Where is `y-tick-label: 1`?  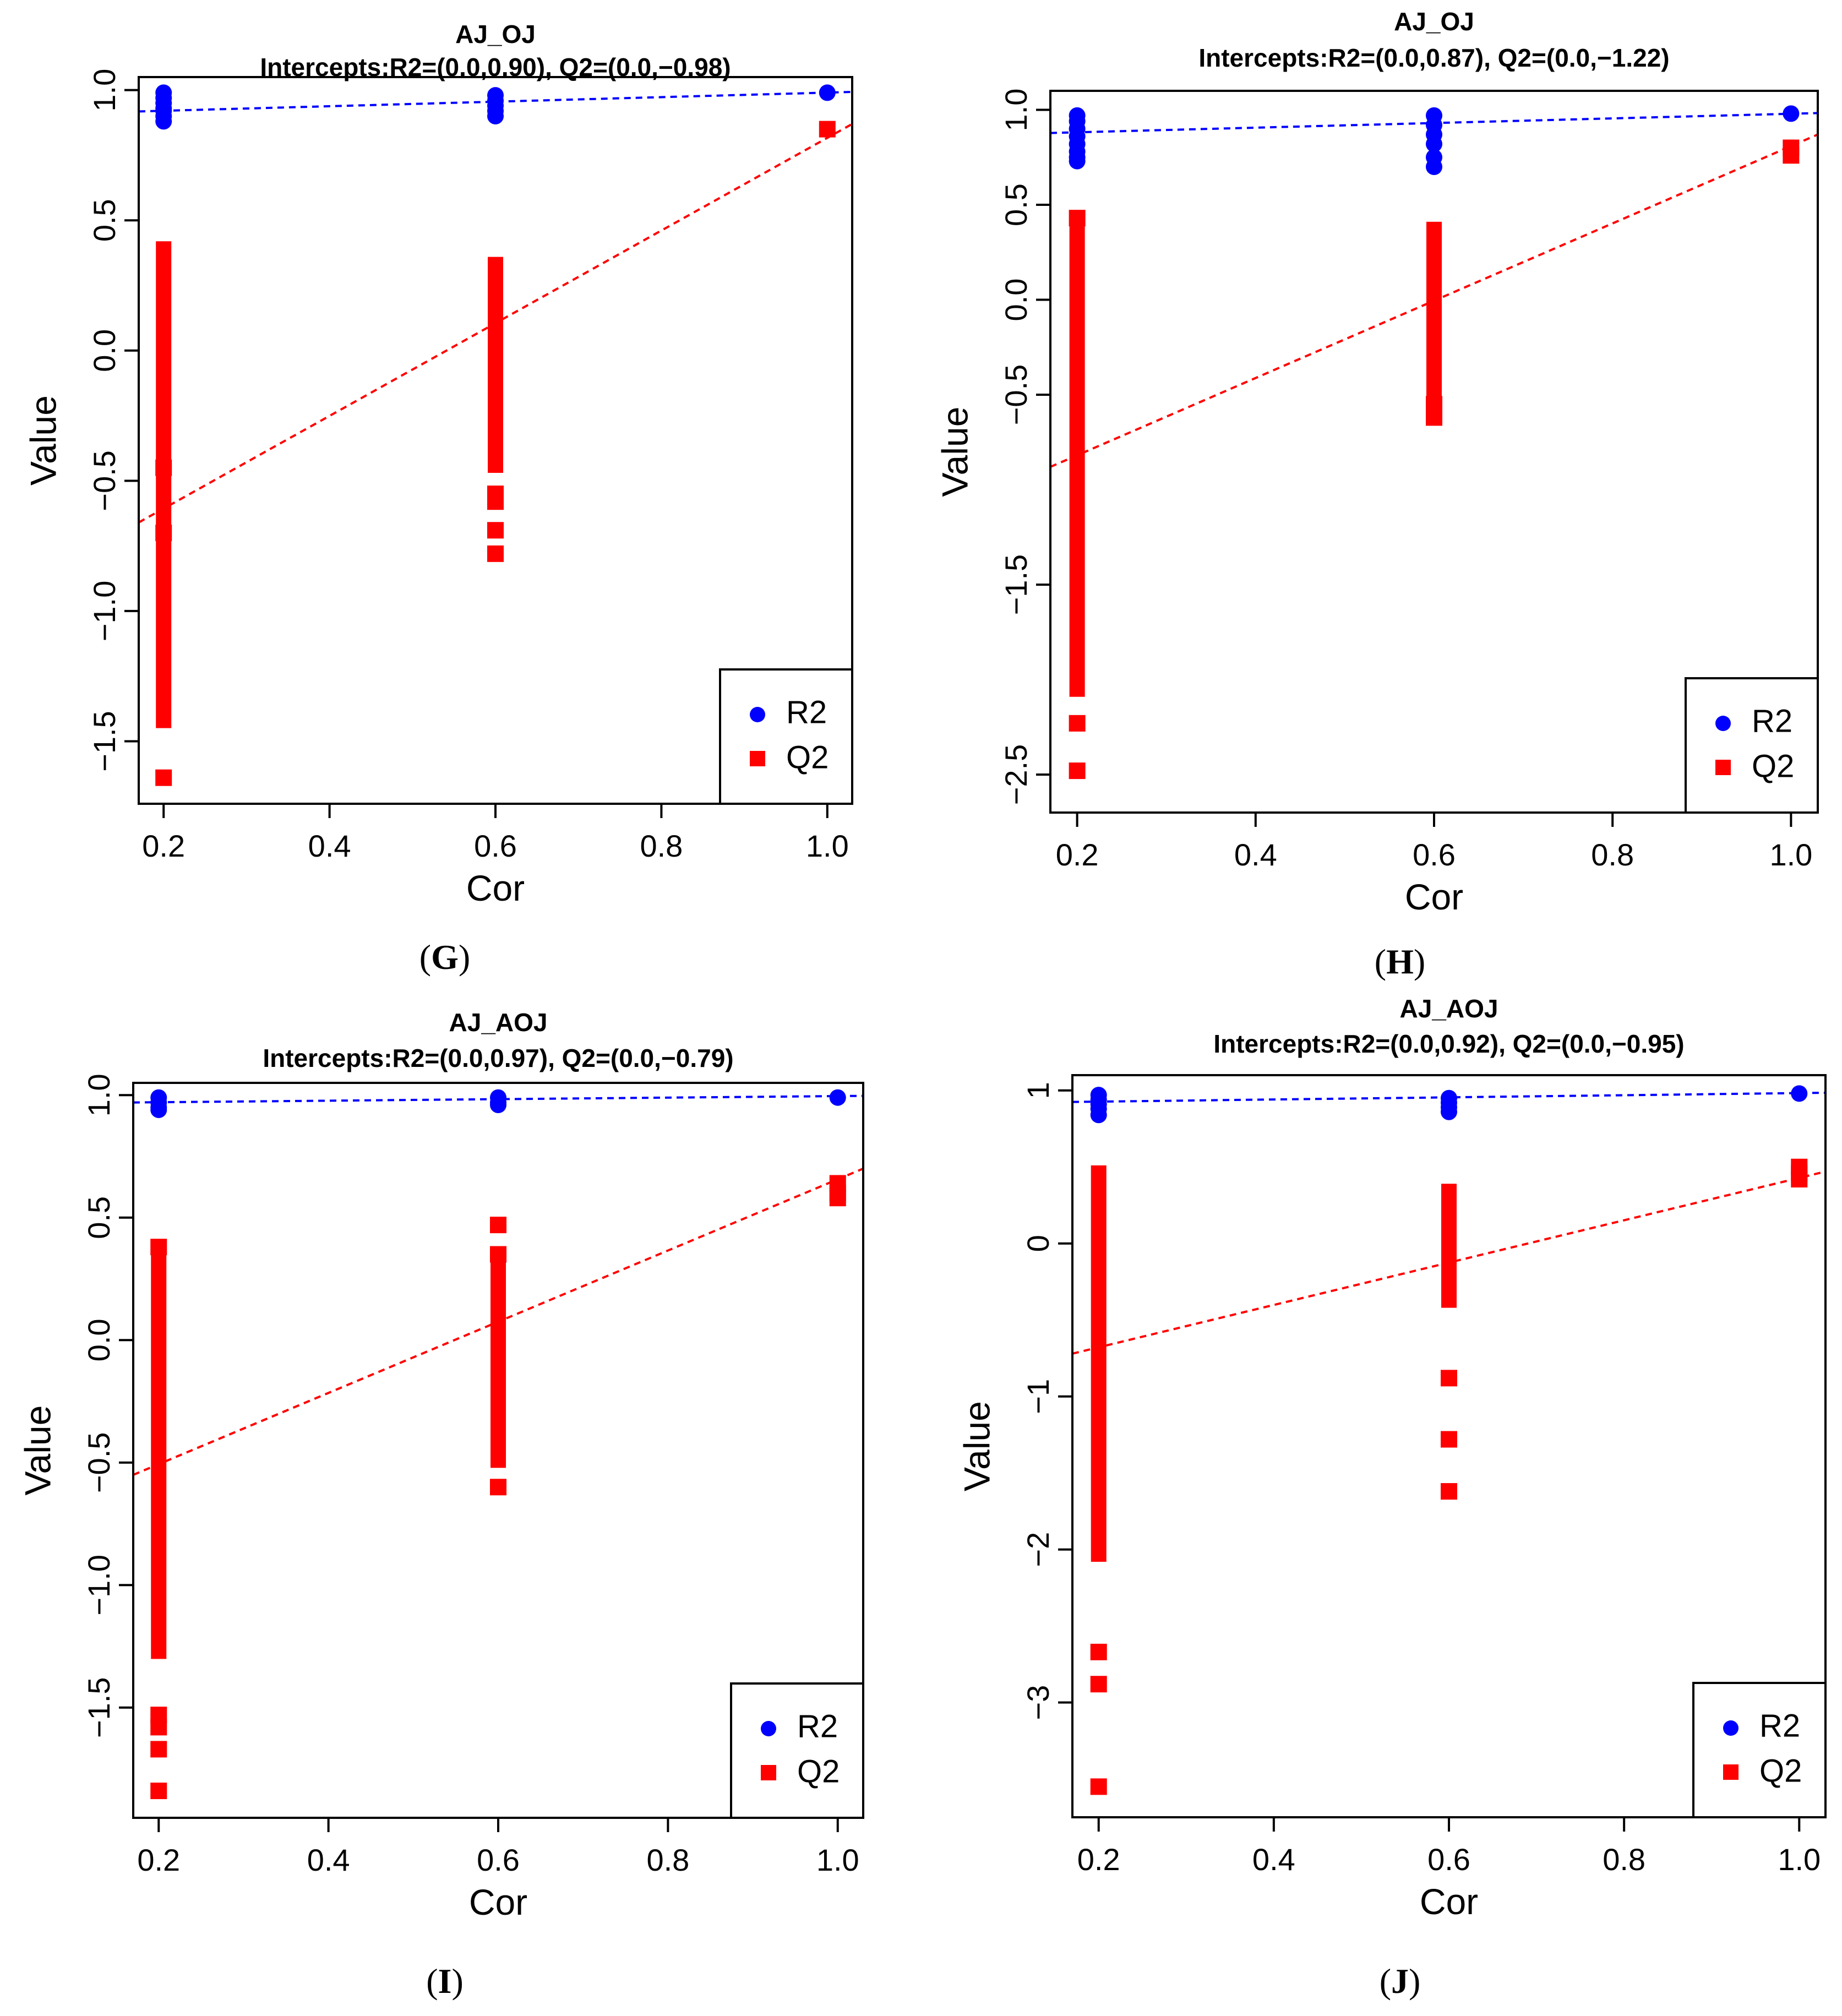
y-tick-label: 1 is located at coordinates (1038, 1090).